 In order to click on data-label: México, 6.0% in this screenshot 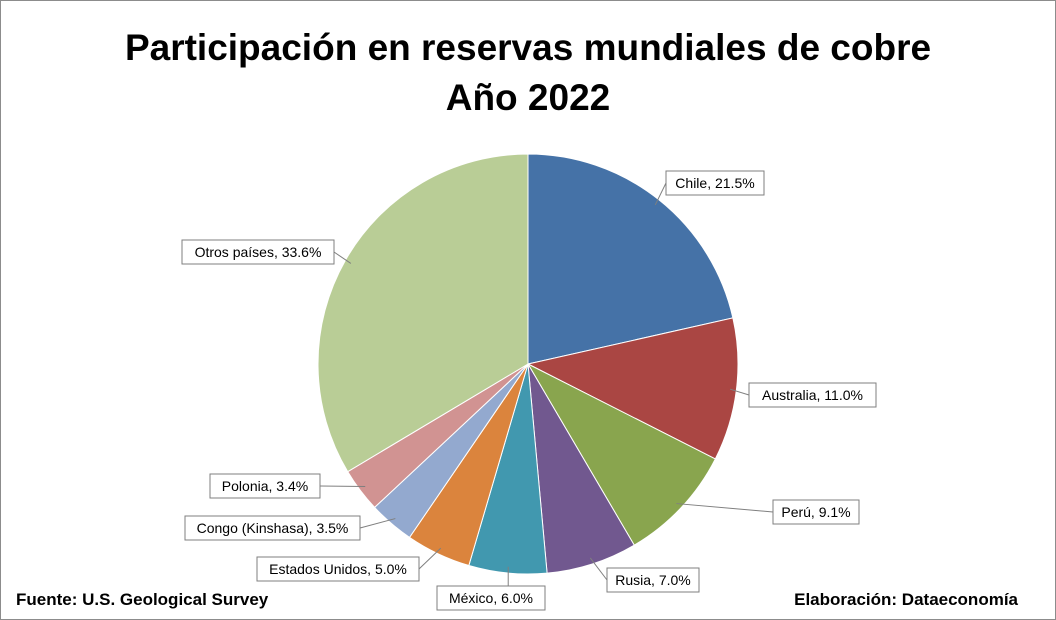, I will do `click(491, 598)`.